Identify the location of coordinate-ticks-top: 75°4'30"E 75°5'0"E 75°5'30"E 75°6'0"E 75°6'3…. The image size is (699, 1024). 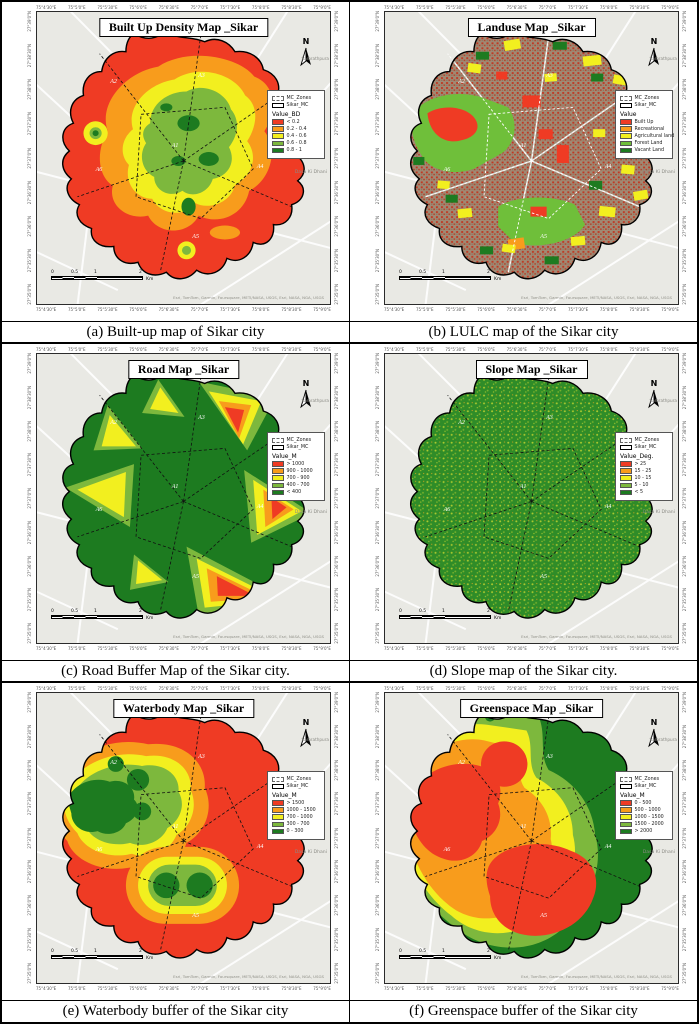
(531, 349).